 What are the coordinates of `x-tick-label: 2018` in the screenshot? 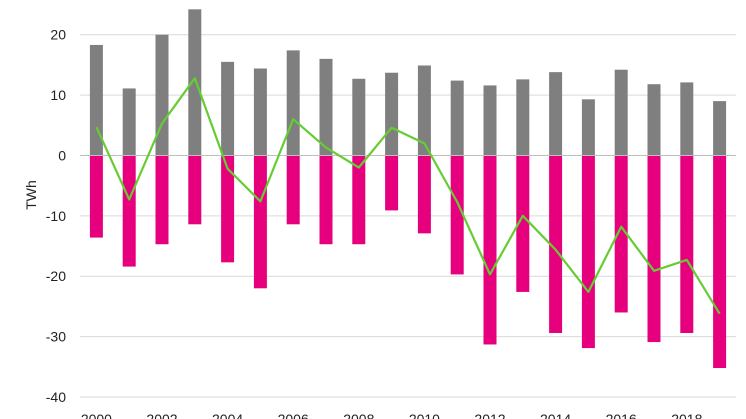 It's located at (686, 415).